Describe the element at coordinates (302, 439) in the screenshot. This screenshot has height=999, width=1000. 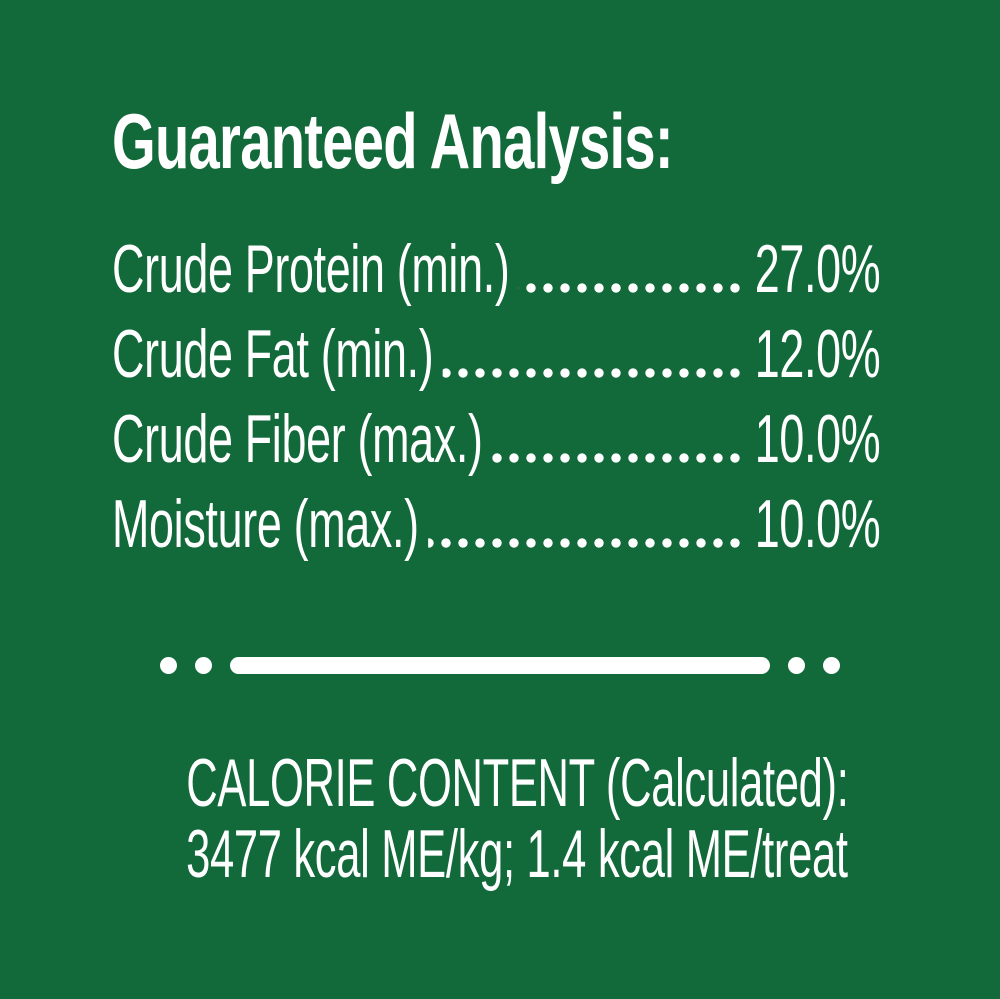
I see `row-label: Crude Fiber (max.)` at that location.